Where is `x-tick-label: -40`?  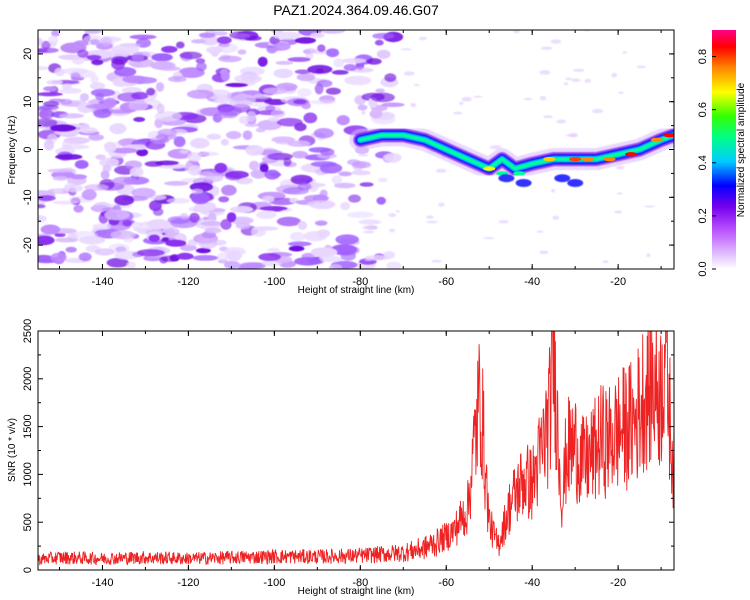 x-tick-label: -40 is located at coordinates (532, 583).